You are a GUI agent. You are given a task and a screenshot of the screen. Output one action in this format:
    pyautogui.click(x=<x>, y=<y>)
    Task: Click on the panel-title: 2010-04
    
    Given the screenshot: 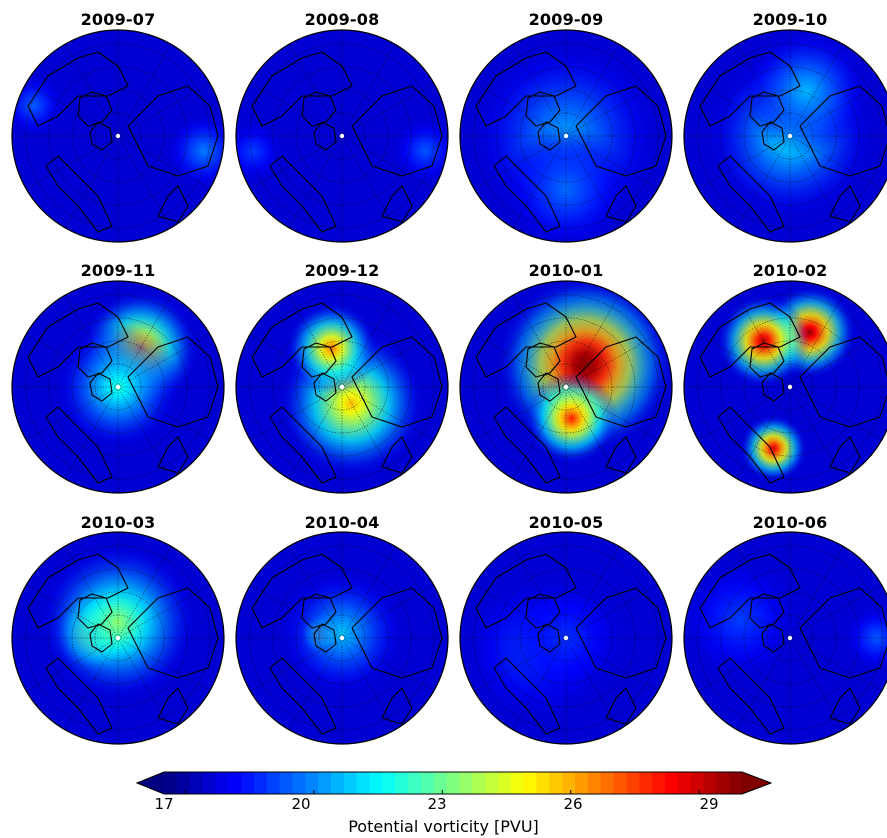 What is the action you would take?
    pyautogui.click(x=342, y=522)
    